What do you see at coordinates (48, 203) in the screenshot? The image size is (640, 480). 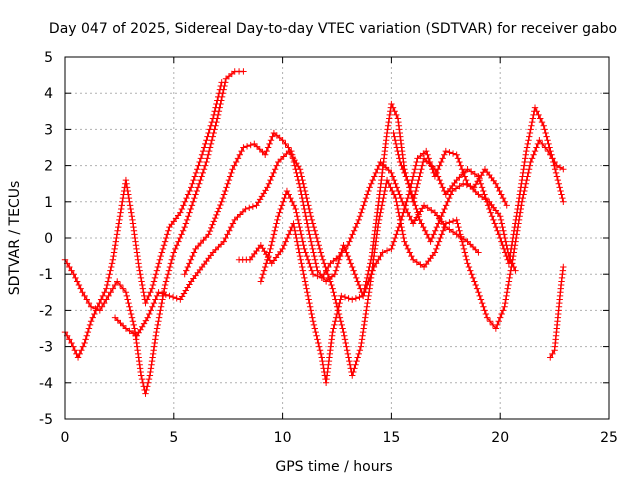 I see `y-tick-label: 1` at bounding box center [48, 203].